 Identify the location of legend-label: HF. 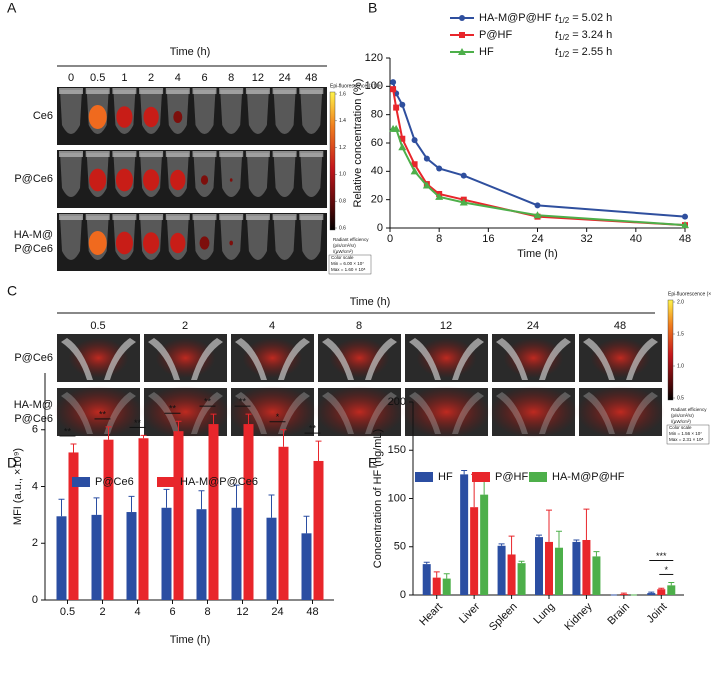
(486, 52).